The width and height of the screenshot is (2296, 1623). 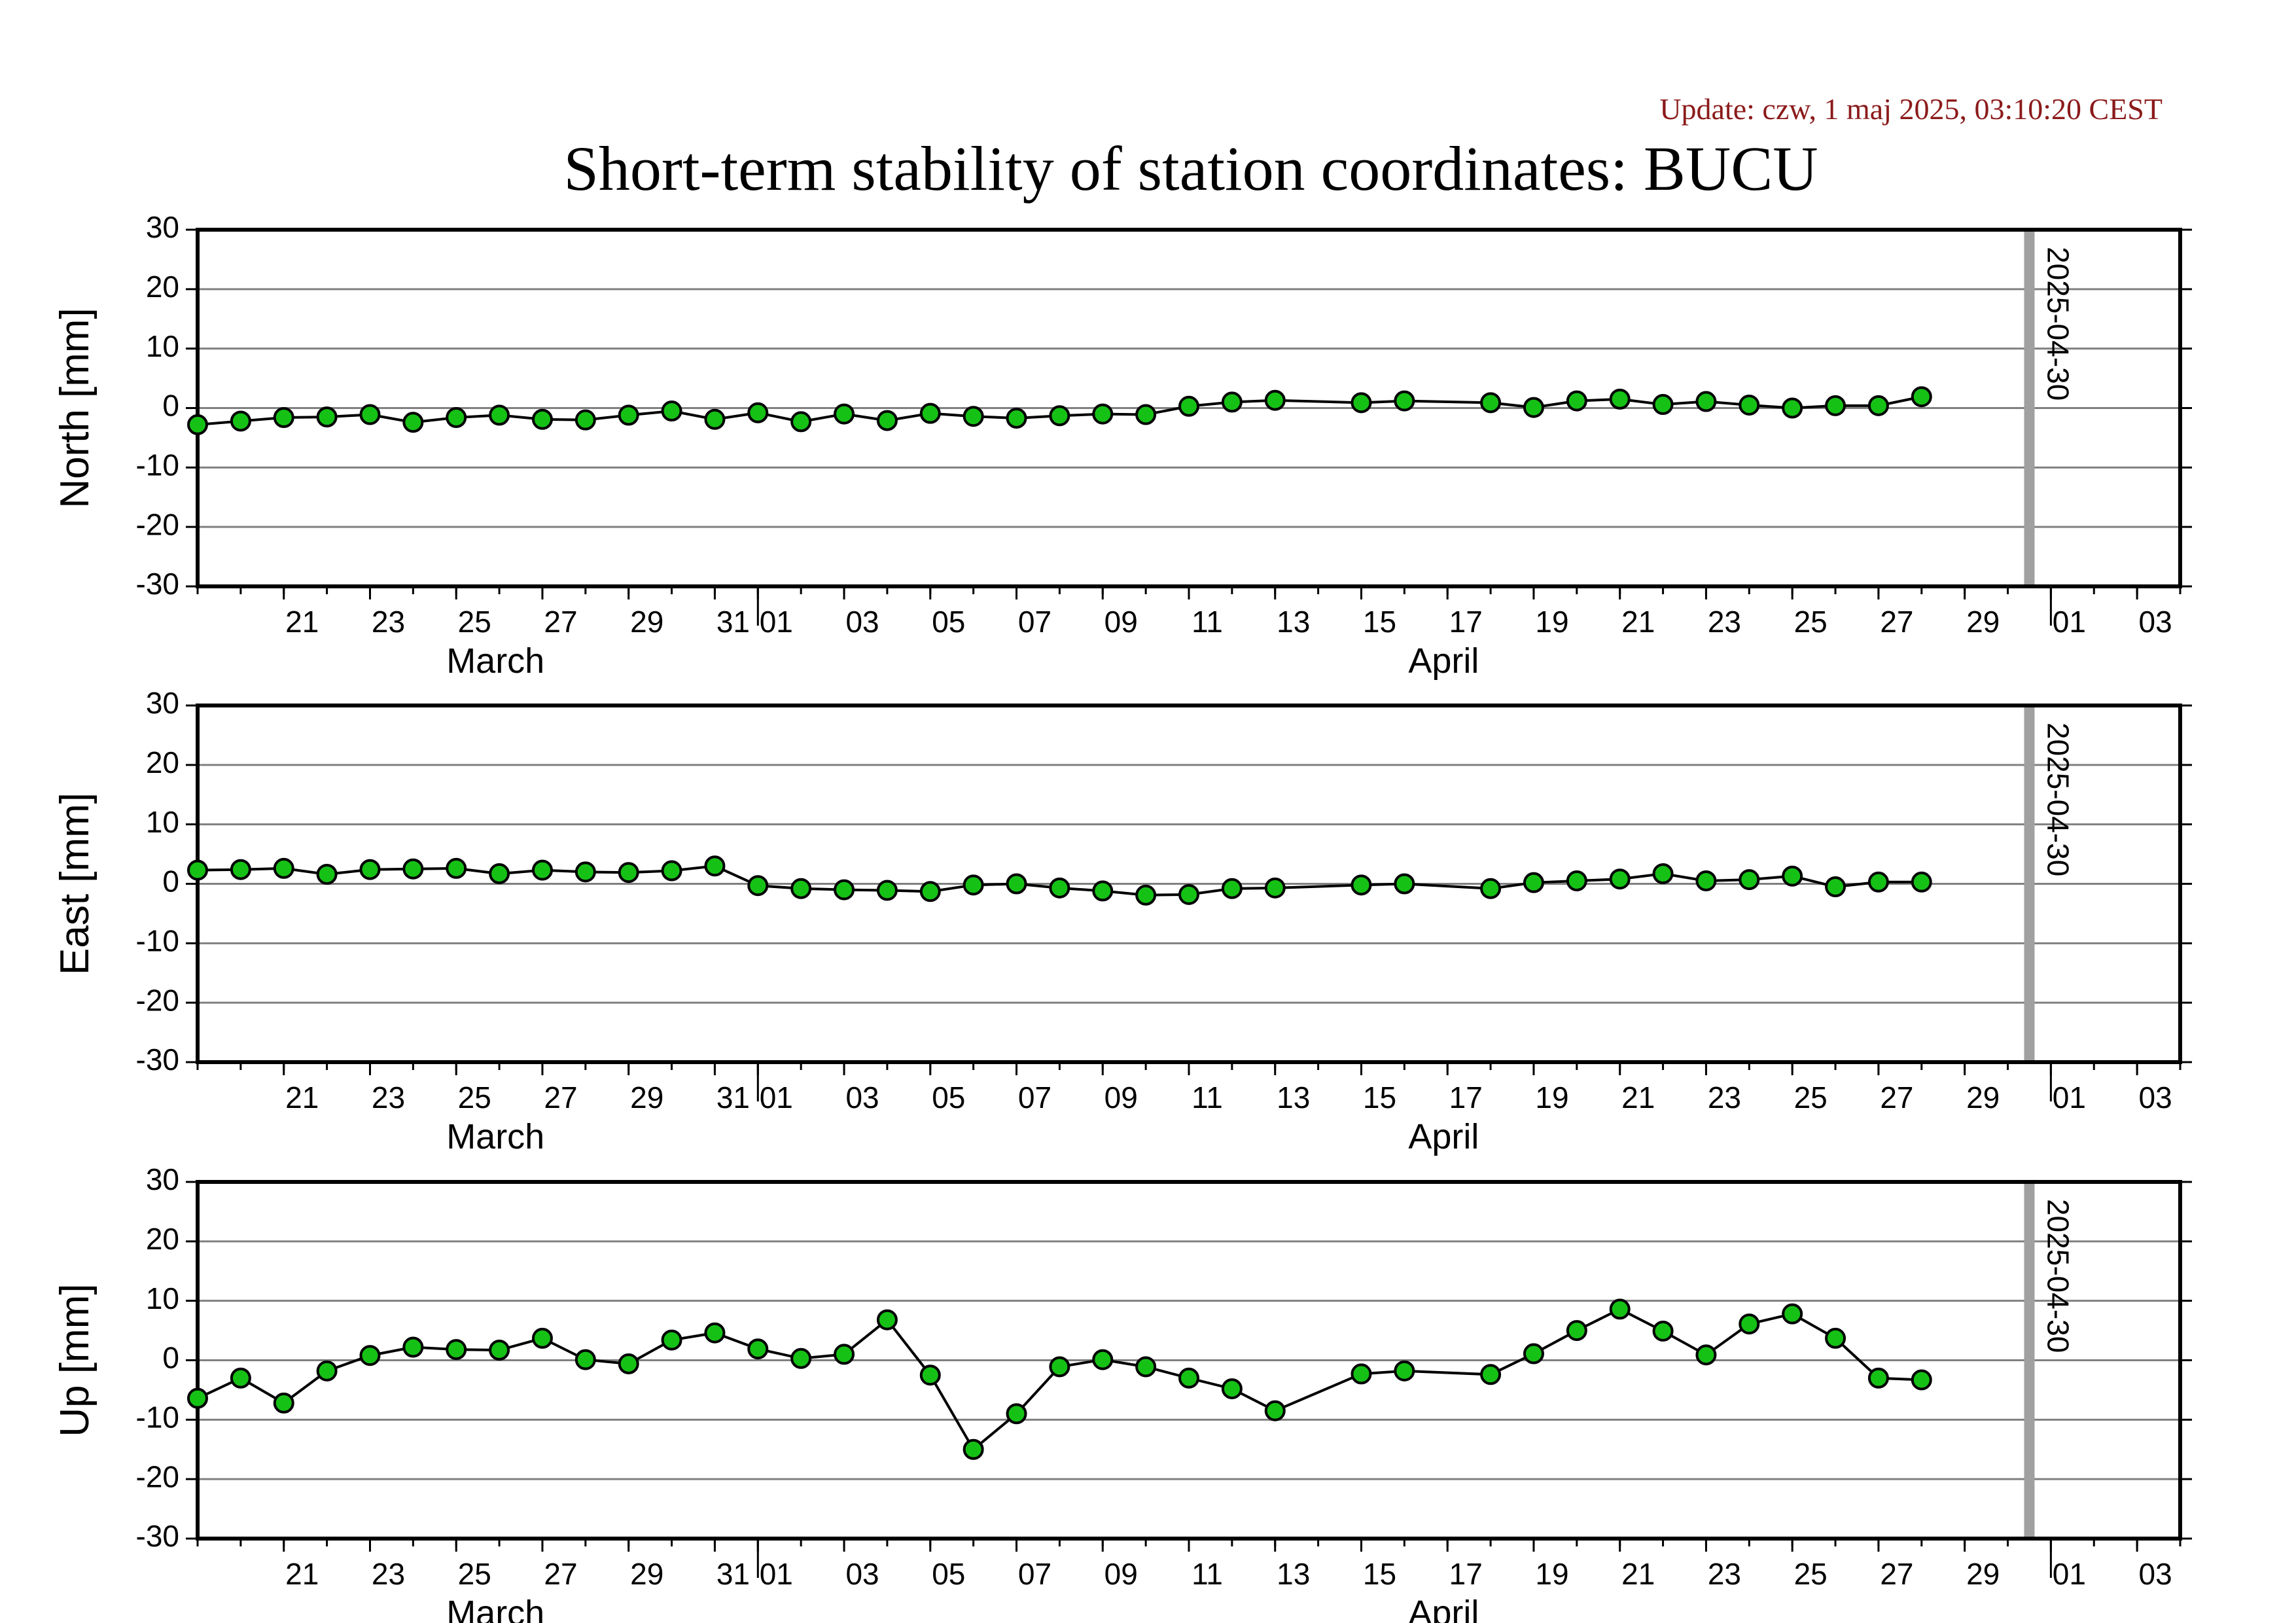 What do you see at coordinates (948, 622) in the screenshot?
I see `x-tick-label: 05` at bounding box center [948, 622].